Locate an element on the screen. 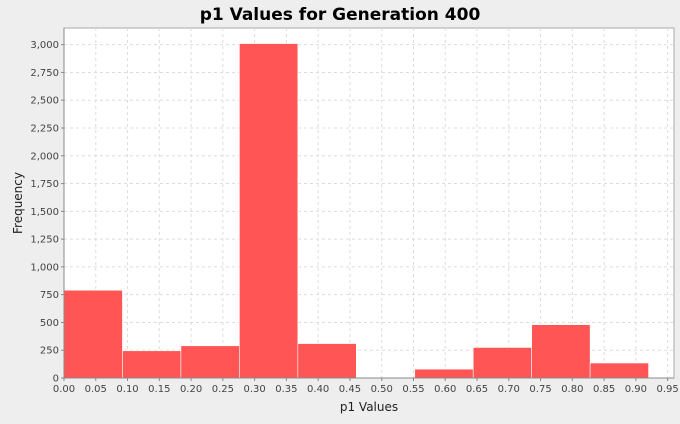  x-axis-label: p1 Values is located at coordinates (369, 407).